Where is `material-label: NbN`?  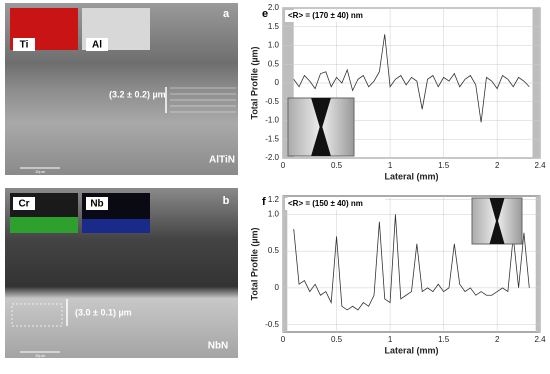 material-label: NbN is located at coordinates (218, 346).